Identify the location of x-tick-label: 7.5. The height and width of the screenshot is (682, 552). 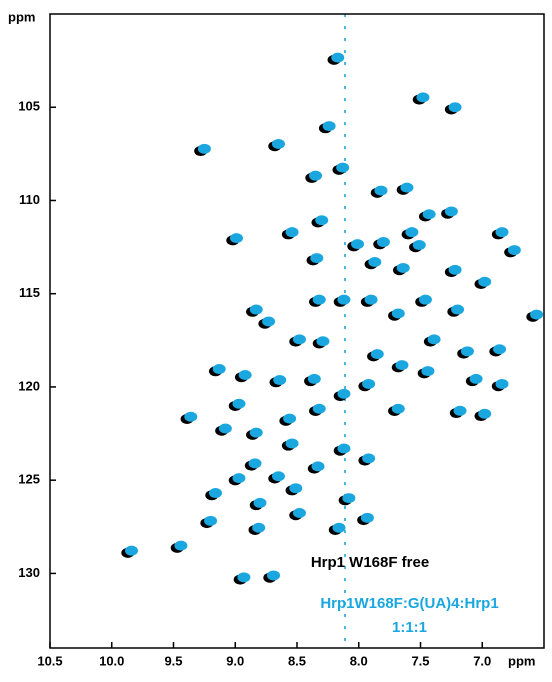
(420, 660).